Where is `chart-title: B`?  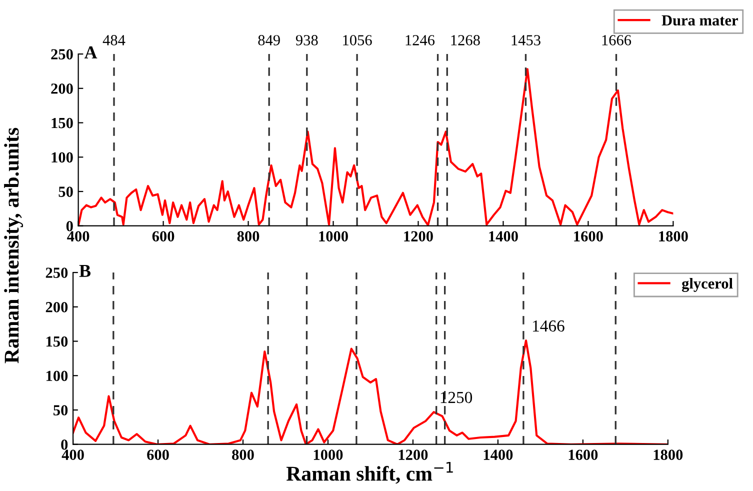 chart-title: B is located at coordinates (85, 271).